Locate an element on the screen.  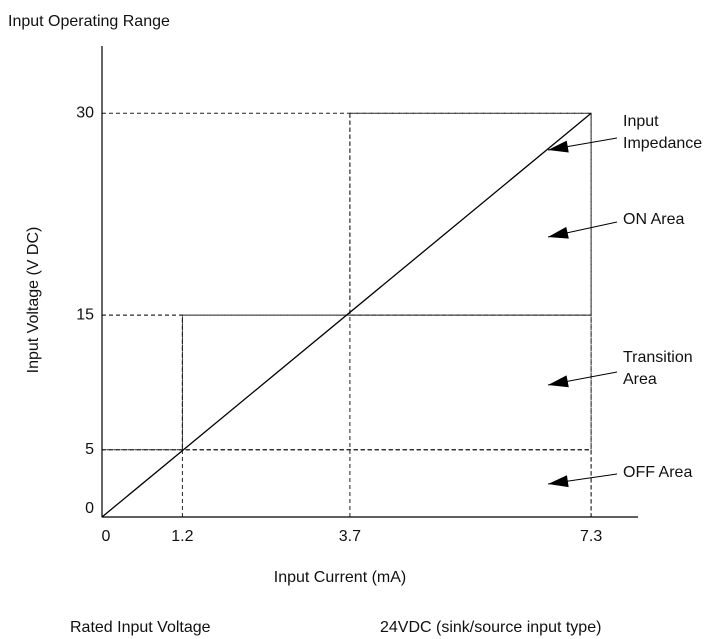
x-tick-label: 1.2 is located at coordinates (182, 536).